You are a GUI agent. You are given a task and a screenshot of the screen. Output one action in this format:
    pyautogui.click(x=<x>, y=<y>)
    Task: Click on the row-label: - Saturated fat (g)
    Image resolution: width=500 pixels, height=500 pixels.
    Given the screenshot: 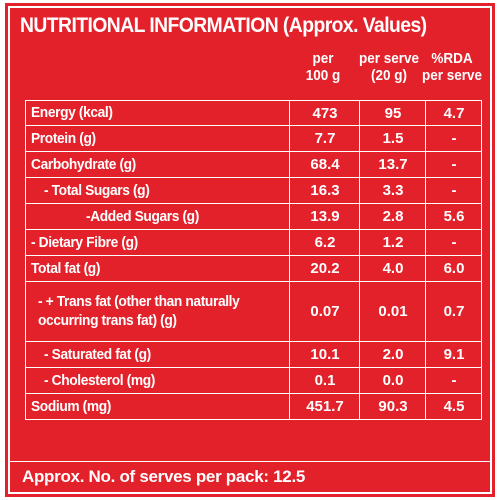 What is the action you would take?
    pyautogui.click(x=97, y=354)
    